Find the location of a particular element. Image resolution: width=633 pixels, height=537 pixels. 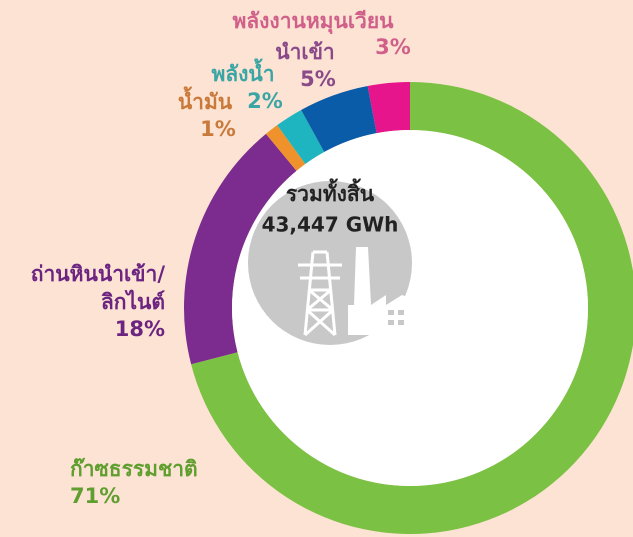

total-title: รวมทั้งสิ้น is located at coordinates (330, 192).